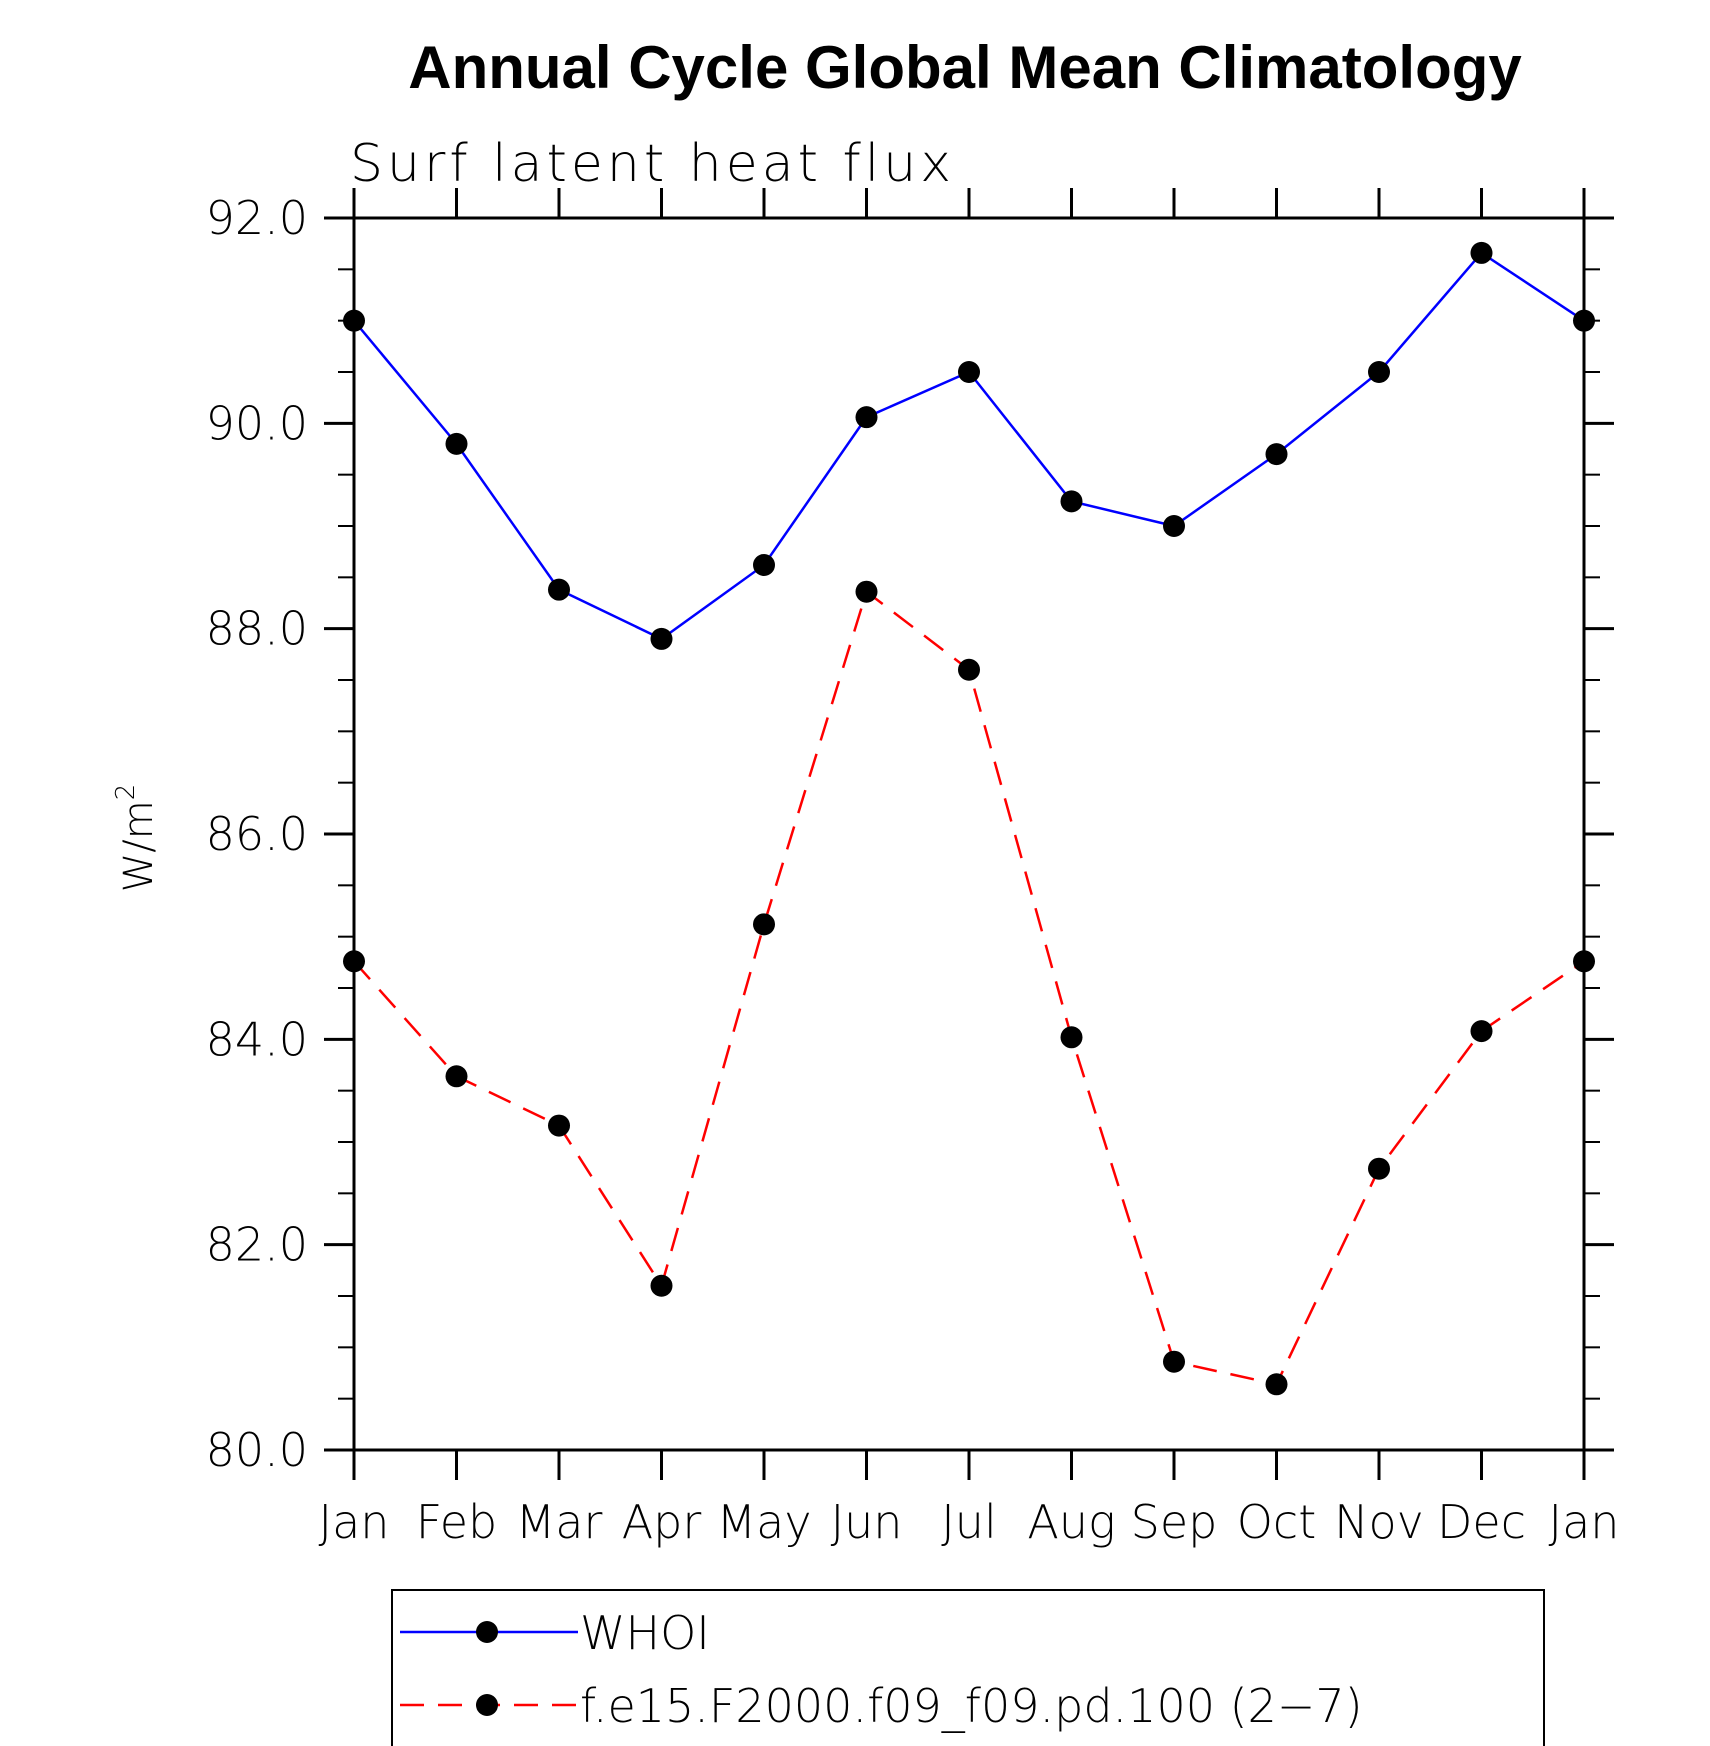 The height and width of the screenshot is (1746, 1710). I want to click on x-tick-label: Mar, so click(559, 1522).